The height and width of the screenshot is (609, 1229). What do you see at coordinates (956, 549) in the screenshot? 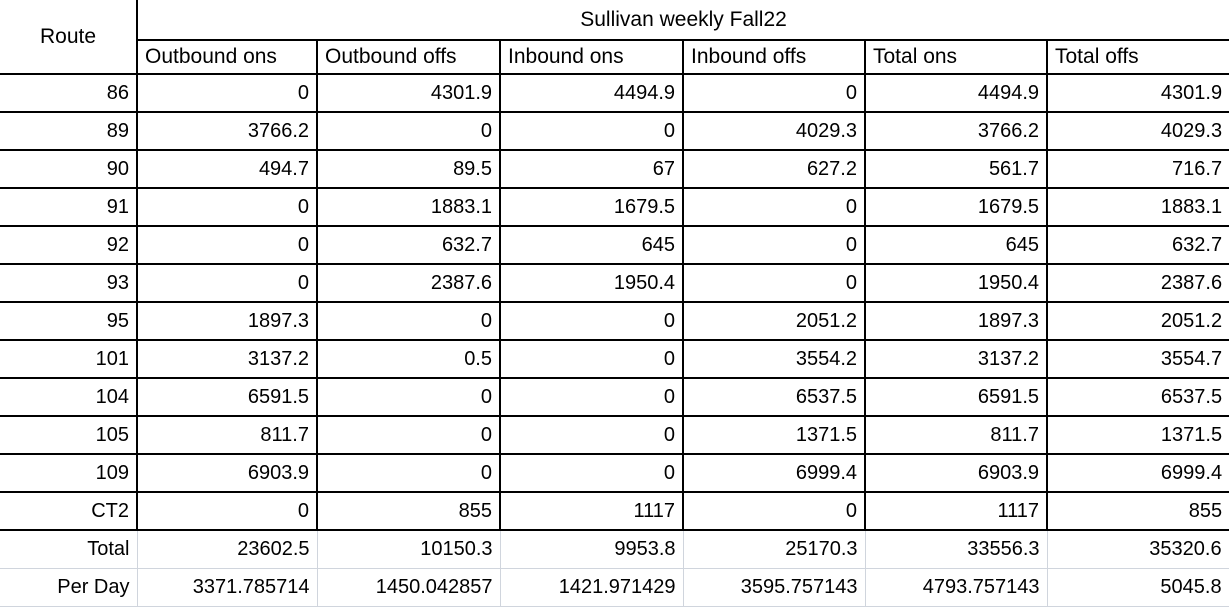
I see `summary-value-cell: 33556.3` at bounding box center [956, 549].